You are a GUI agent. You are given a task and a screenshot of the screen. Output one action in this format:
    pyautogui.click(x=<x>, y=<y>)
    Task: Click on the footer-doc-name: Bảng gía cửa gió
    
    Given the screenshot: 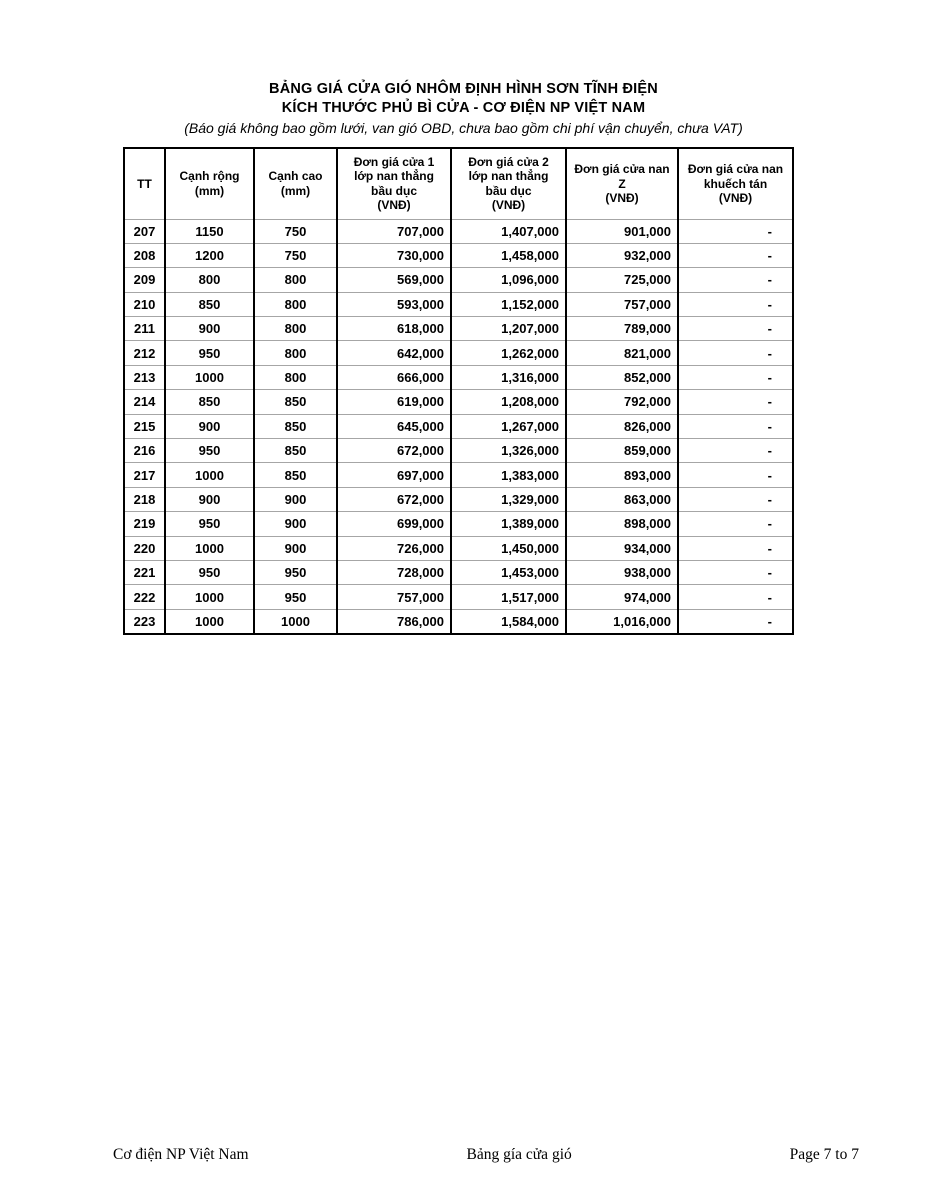 What is the action you would take?
    pyautogui.click(x=519, y=1154)
    